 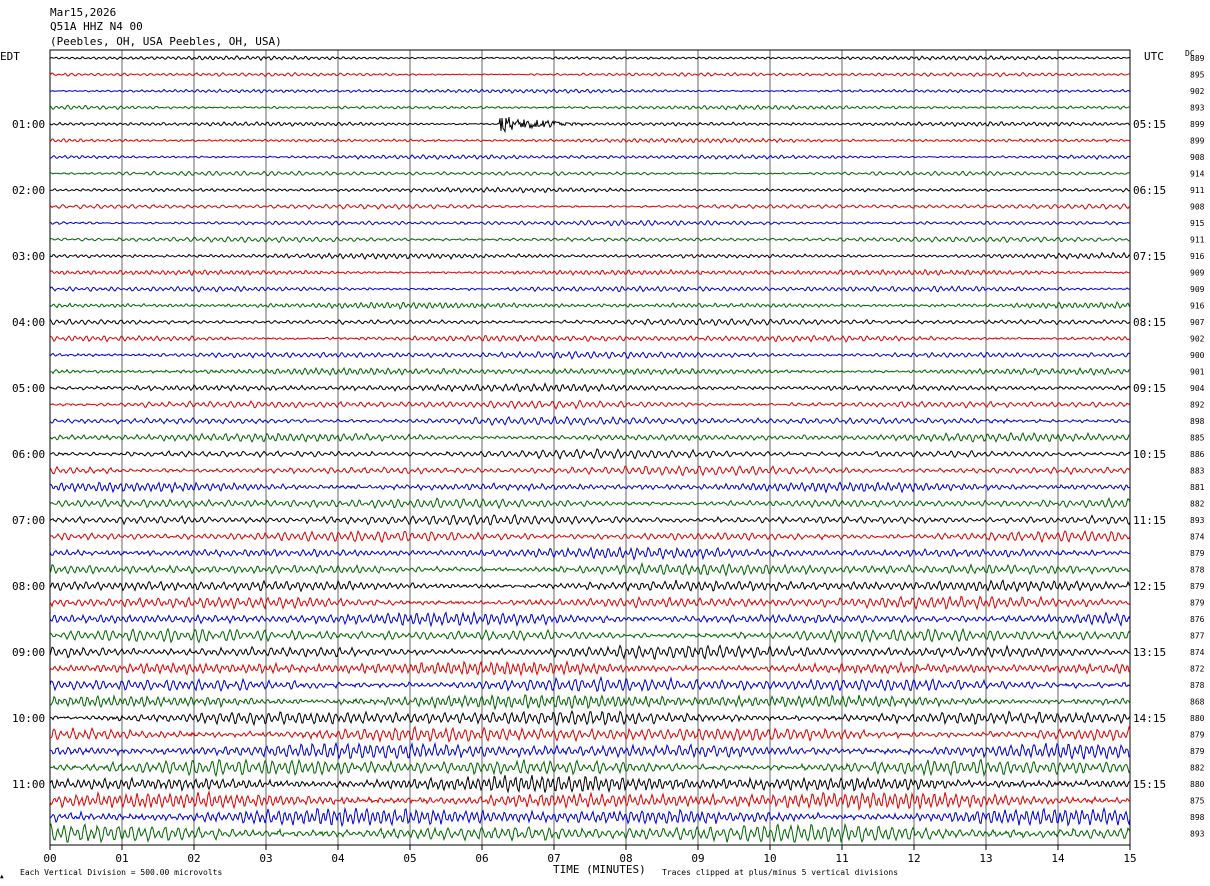 What do you see at coordinates (599, 869) in the screenshot?
I see `x-axis-label: TIME (MINUTES)` at bounding box center [599, 869].